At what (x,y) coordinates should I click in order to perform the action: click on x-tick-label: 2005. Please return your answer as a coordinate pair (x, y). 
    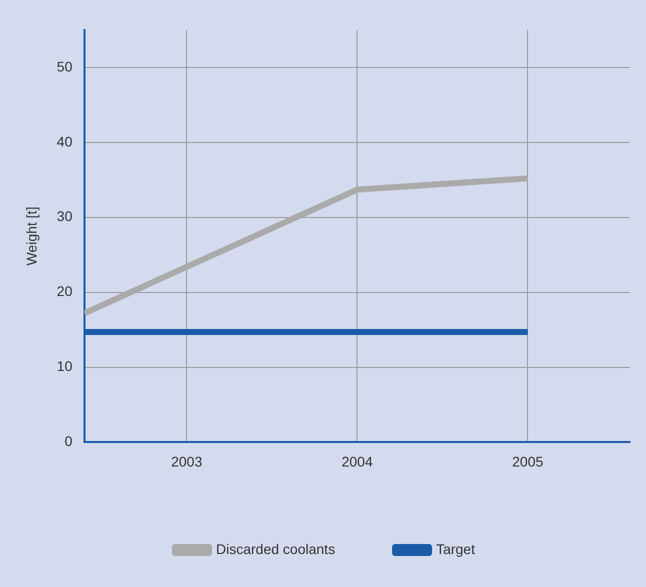
    Looking at the image, I should click on (528, 461).